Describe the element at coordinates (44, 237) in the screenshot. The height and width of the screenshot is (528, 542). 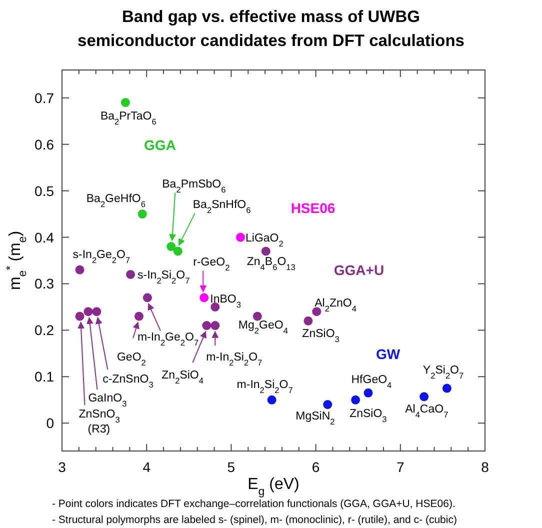
I see `y-tick-label: 0.4` at that location.